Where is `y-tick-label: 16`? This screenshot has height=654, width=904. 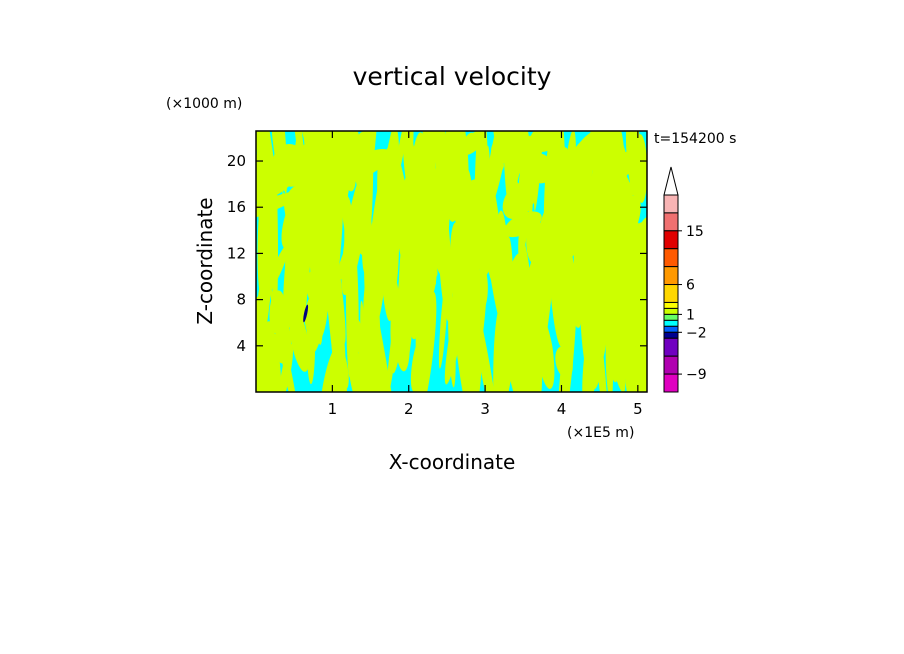 y-tick-label: 16 is located at coordinates (236, 207).